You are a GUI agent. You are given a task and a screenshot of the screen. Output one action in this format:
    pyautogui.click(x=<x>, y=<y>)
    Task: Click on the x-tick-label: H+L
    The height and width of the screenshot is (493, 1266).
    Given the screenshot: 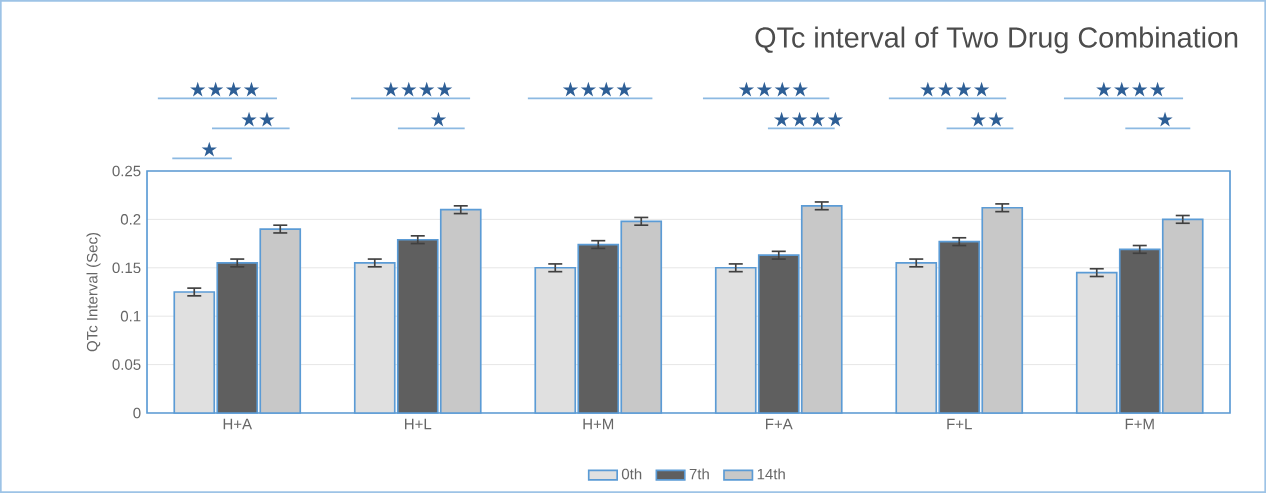 What is the action you would take?
    pyautogui.click(x=418, y=424)
    